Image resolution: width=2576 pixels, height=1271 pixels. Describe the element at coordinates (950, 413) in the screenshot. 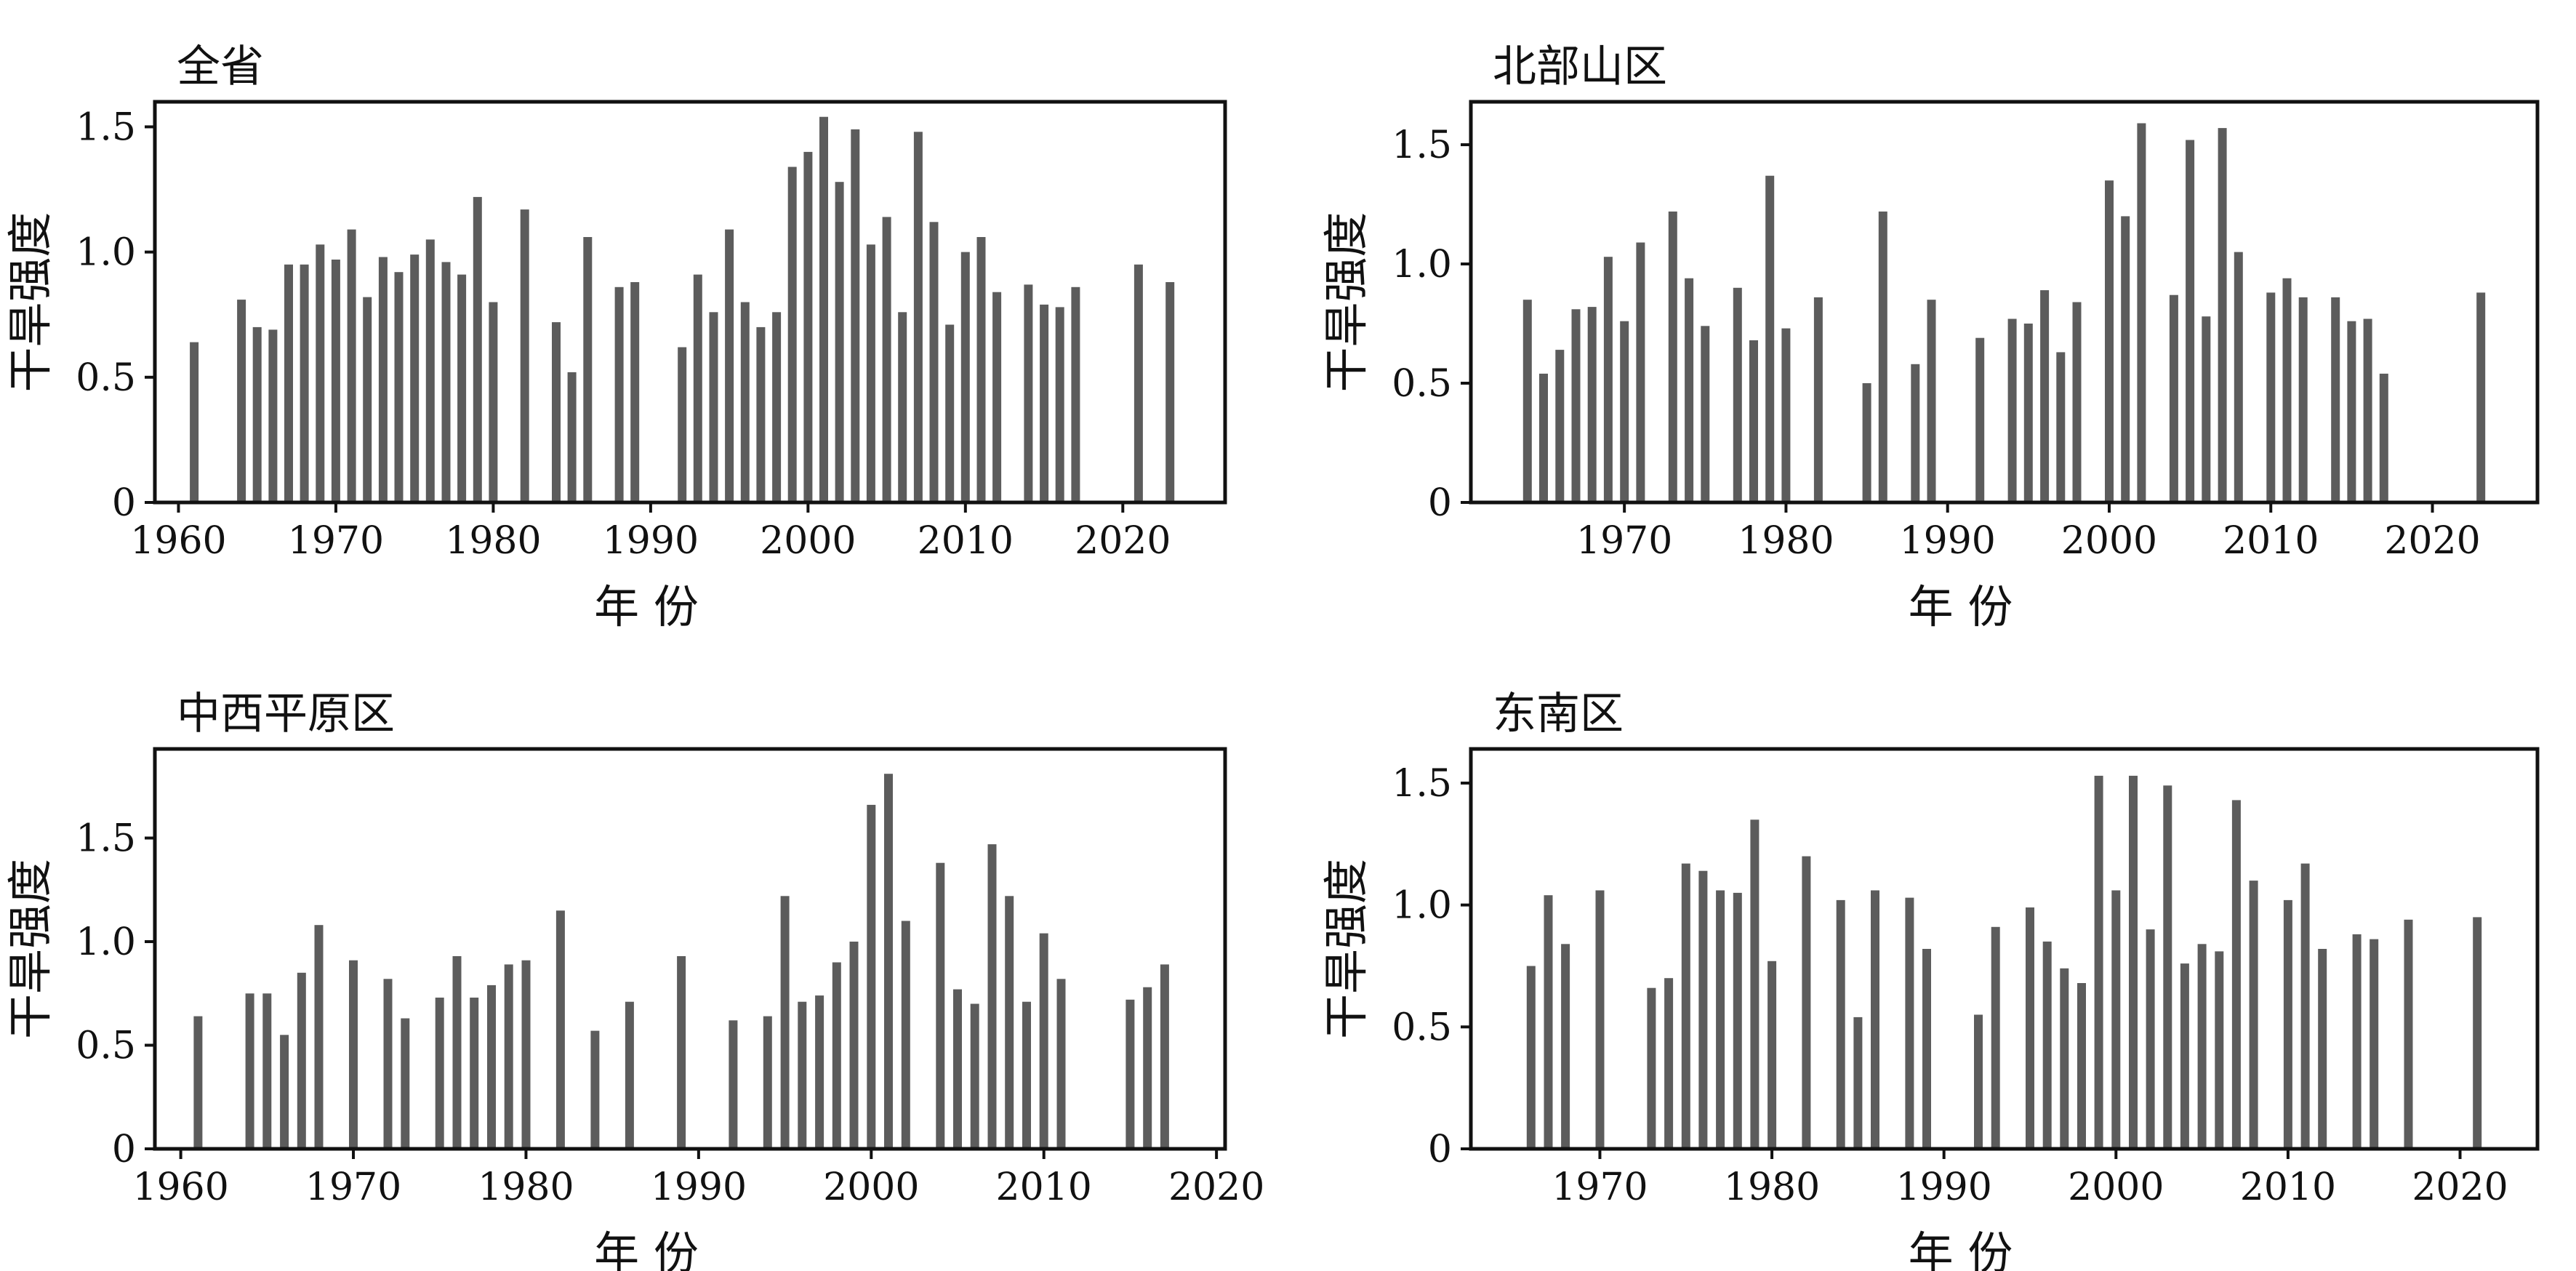

I see `bar-2009` at that location.